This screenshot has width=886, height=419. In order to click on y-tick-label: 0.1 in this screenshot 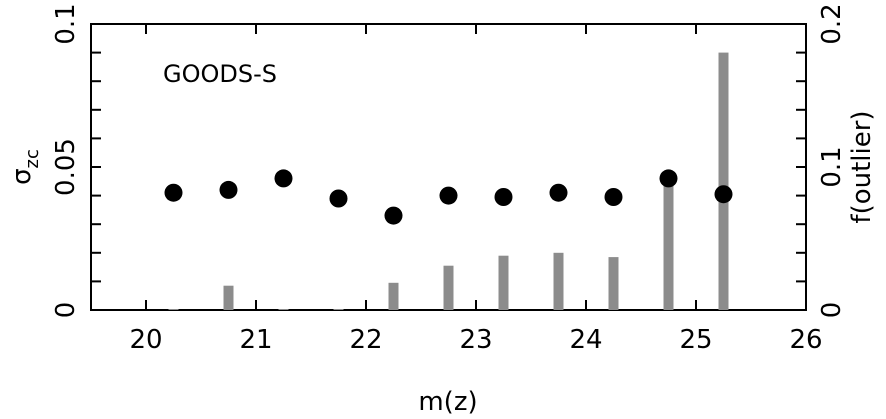, I will do `click(66, 23)`.